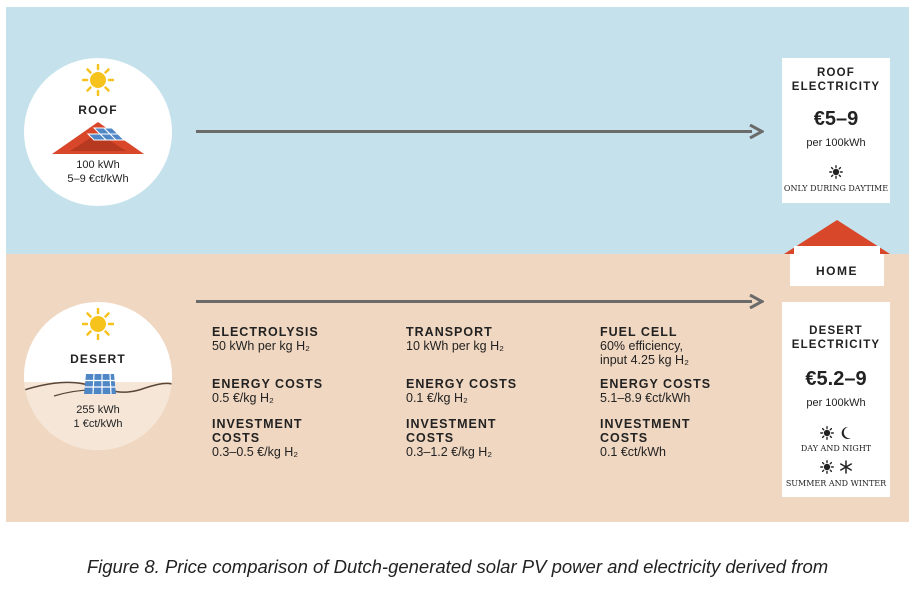  Describe the element at coordinates (633, 452) in the screenshot. I see `fuel-cell-investment-costs: 0.1 €ct/kWh` at that location.